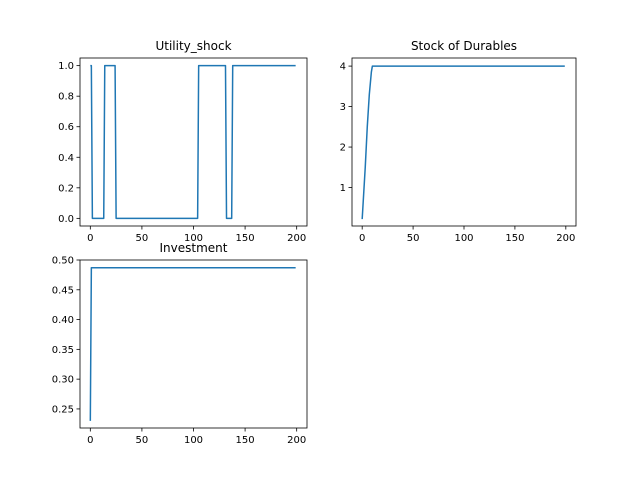 The image size is (640, 485). What do you see at coordinates (66, 158) in the screenshot?
I see `utility-shock-ytick-label: 0.4` at bounding box center [66, 158].